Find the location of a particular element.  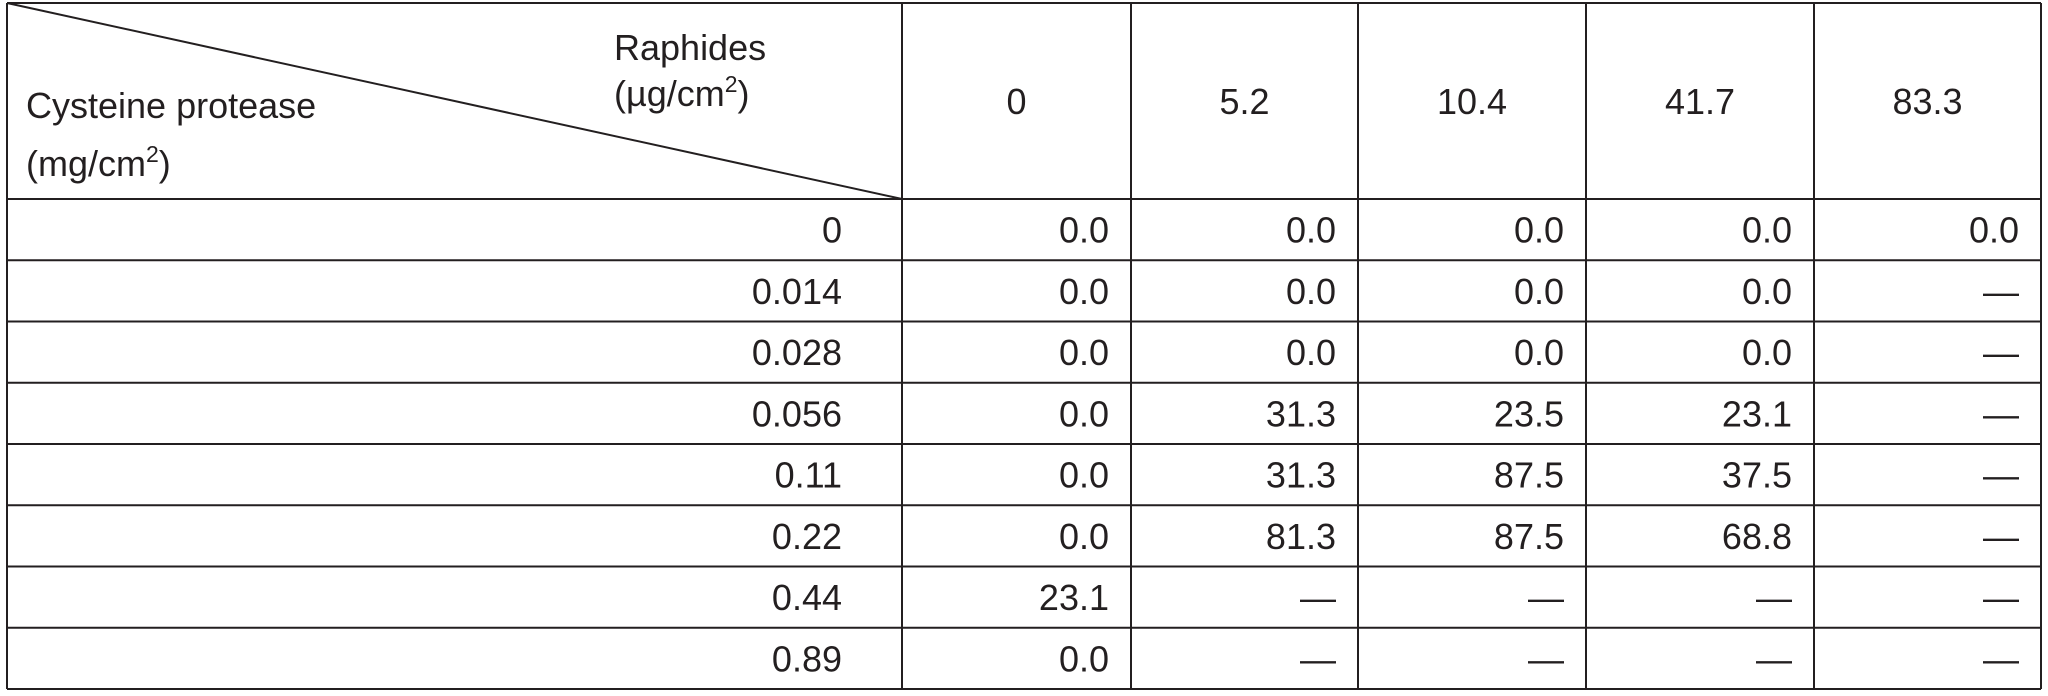

diagonal-divider is located at coordinates (454, 101).